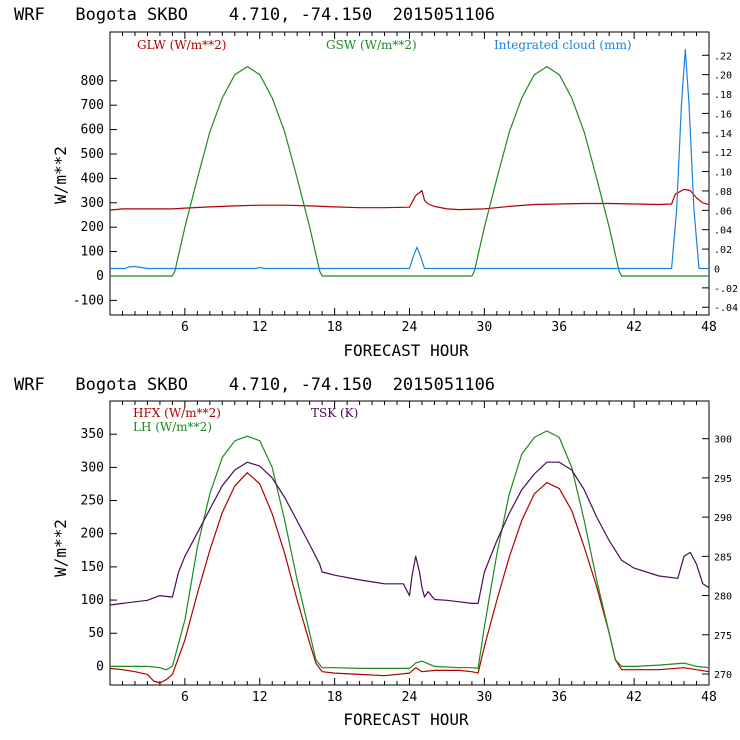 This screenshot has width=740, height=740. What do you see at coordinates (371, 45) in the screenshot?
I see `legend-gsw: GSW (W/m**2)` at bounding box center [371, 45].